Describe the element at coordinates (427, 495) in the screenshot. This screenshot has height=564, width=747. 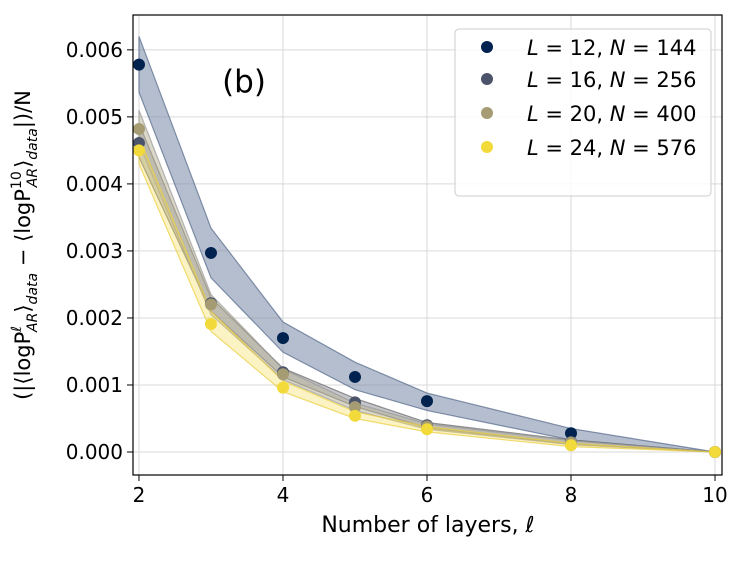
I see `x-tick-label: 6` at that location.